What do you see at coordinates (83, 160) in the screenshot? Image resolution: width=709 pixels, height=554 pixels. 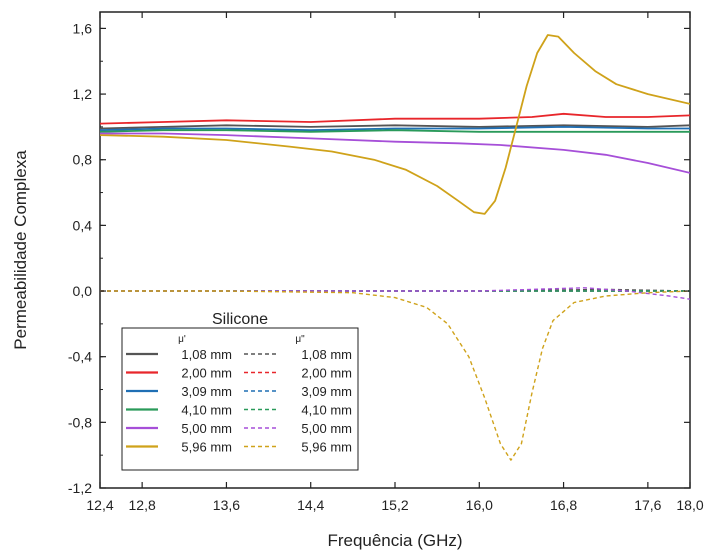 I see `y-tick-label: 0,8` at bounding box center [83, 160].